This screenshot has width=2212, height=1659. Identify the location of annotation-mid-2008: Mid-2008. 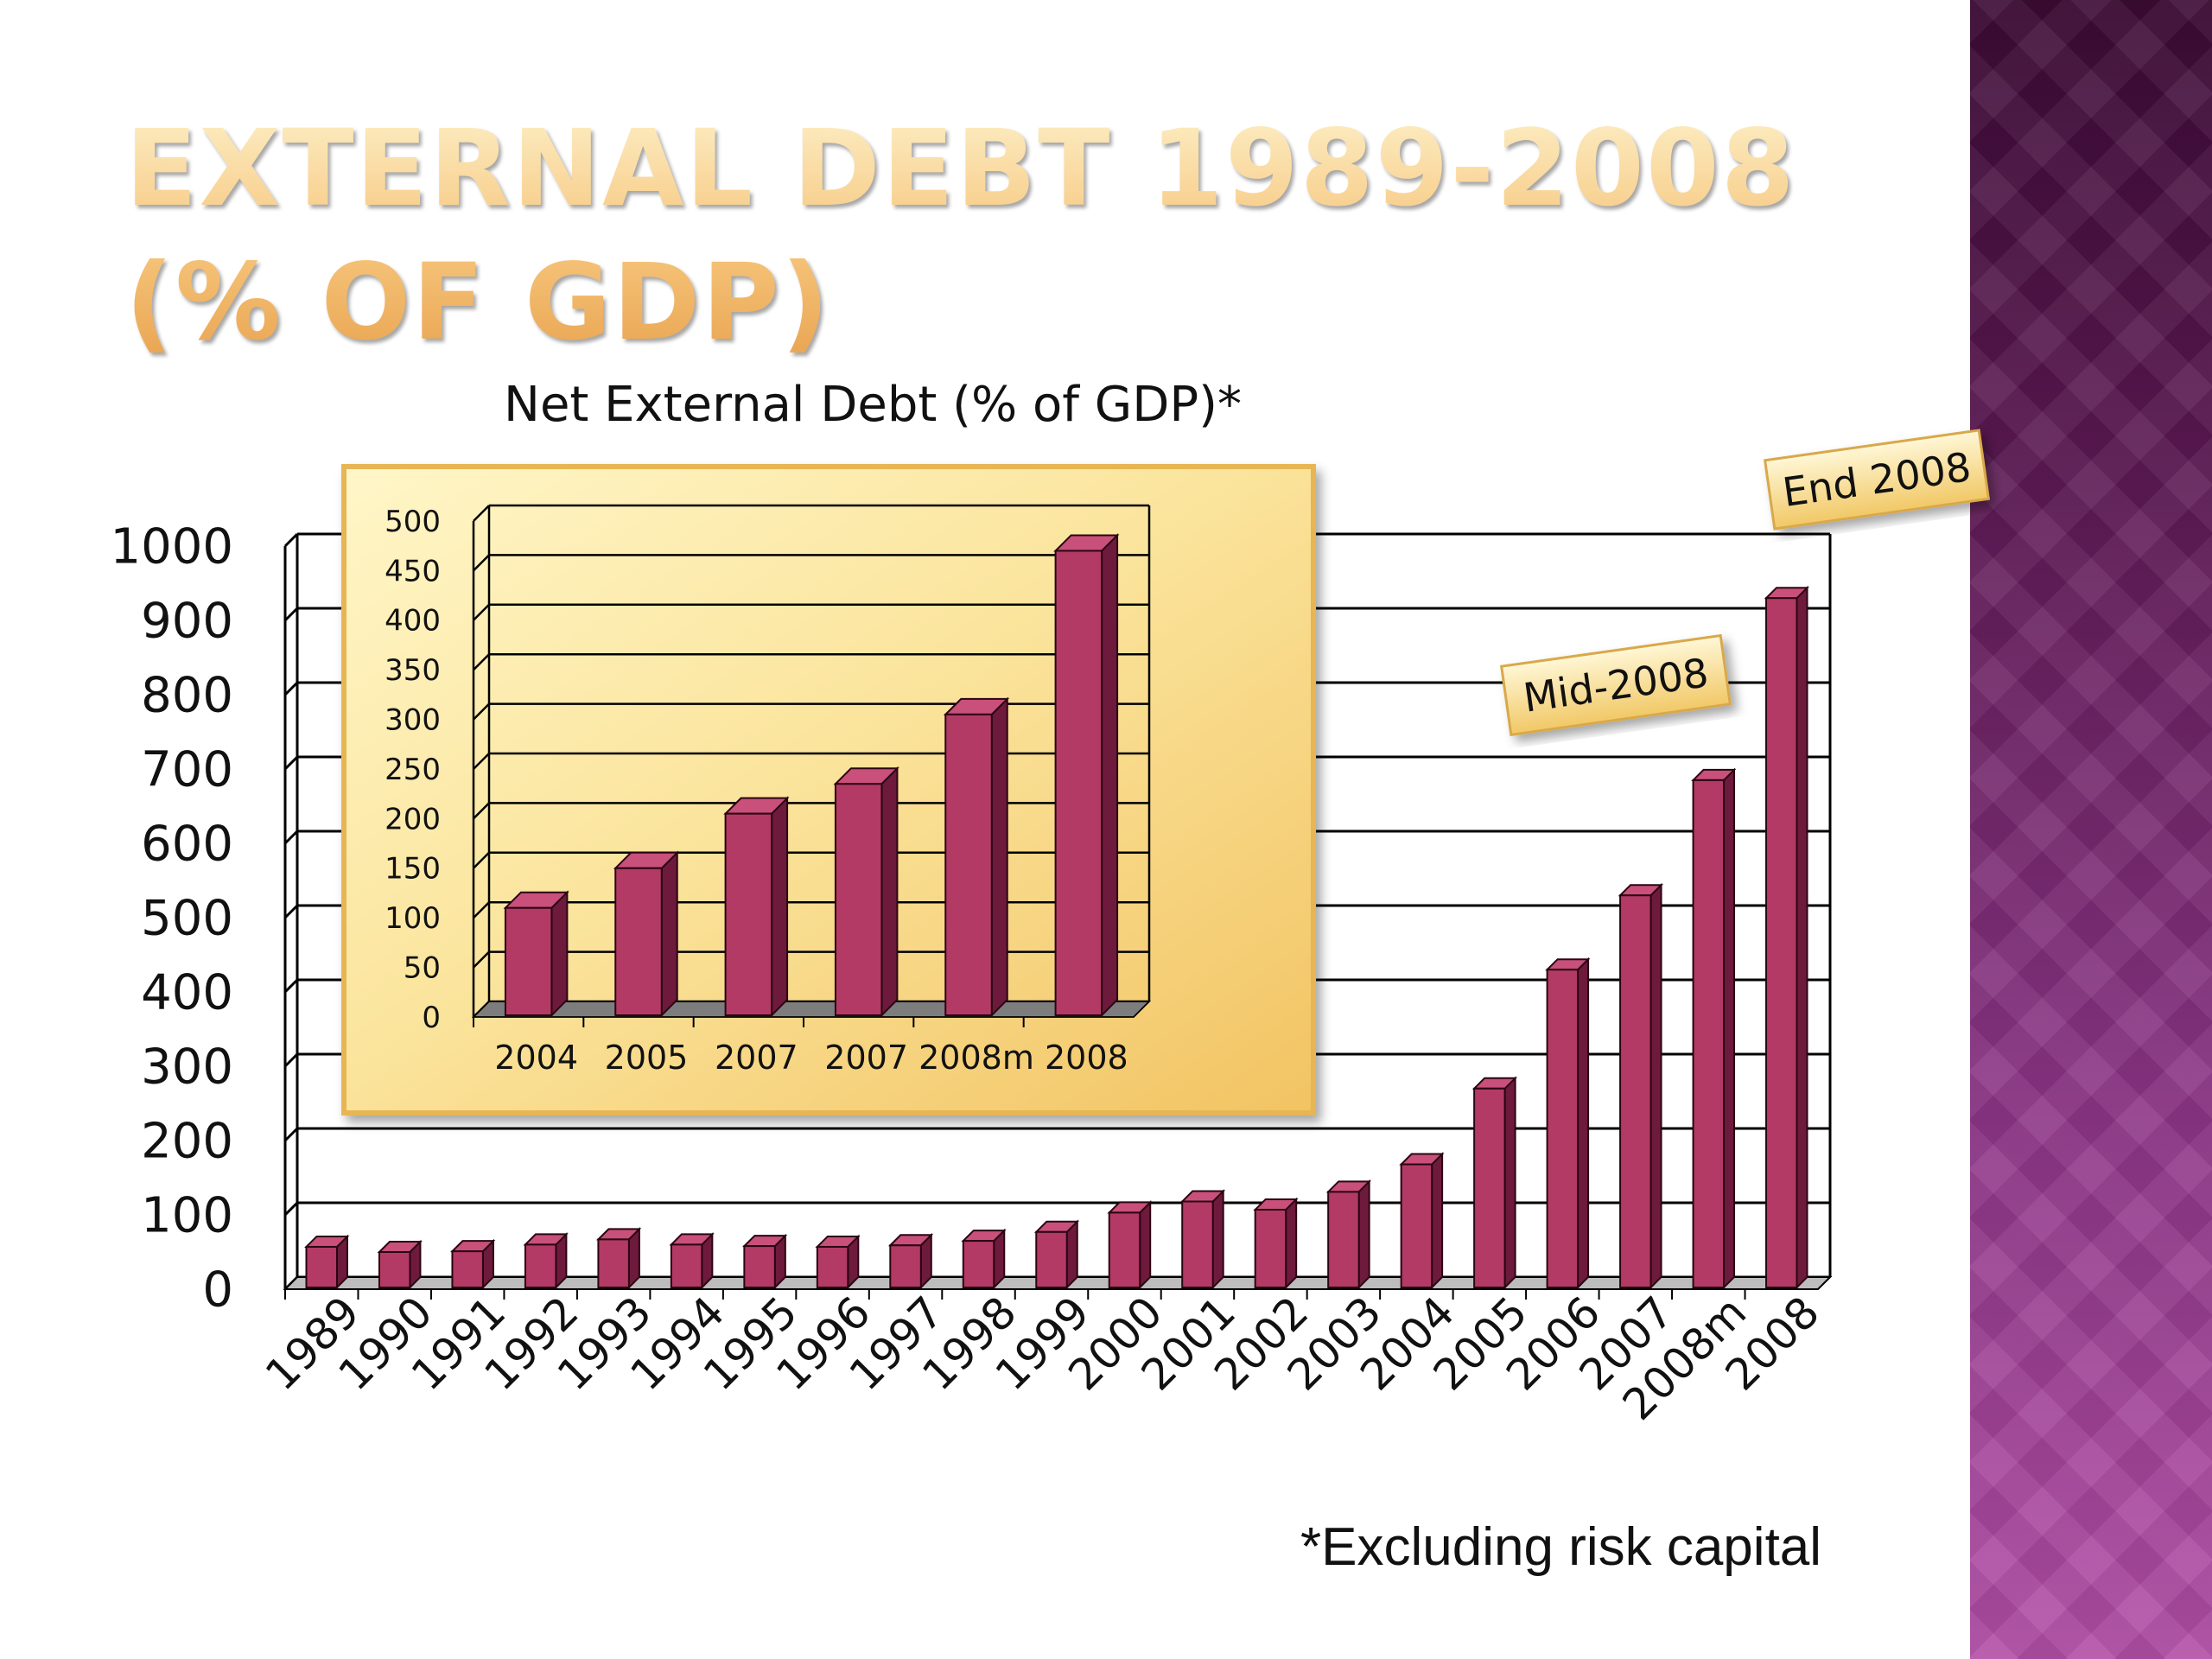
(1615, 685).